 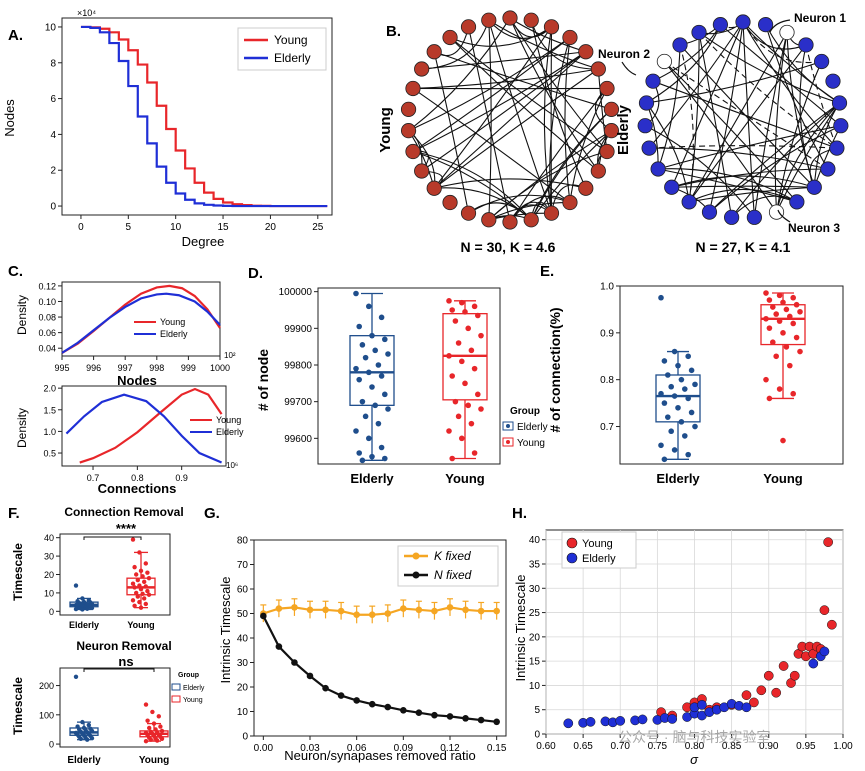 What do you see at coordinates (81, 227) in the screenshot?
I see `x-tick-label: 0` at bounding box center [81, 227].